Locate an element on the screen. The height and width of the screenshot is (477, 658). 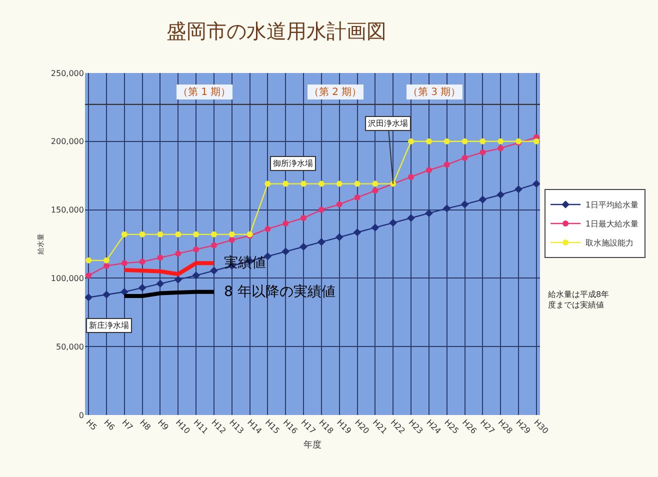
text: 給水量は平成8年度までは実績値 is located at coordinates (578, 300).